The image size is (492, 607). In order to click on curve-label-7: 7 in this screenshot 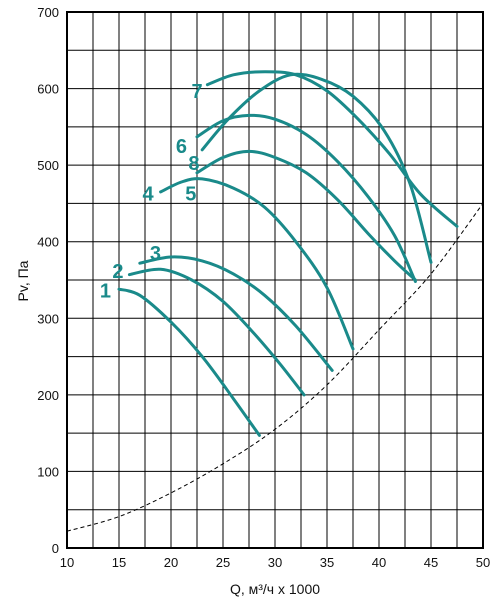, I will do `click(196, 92)`.